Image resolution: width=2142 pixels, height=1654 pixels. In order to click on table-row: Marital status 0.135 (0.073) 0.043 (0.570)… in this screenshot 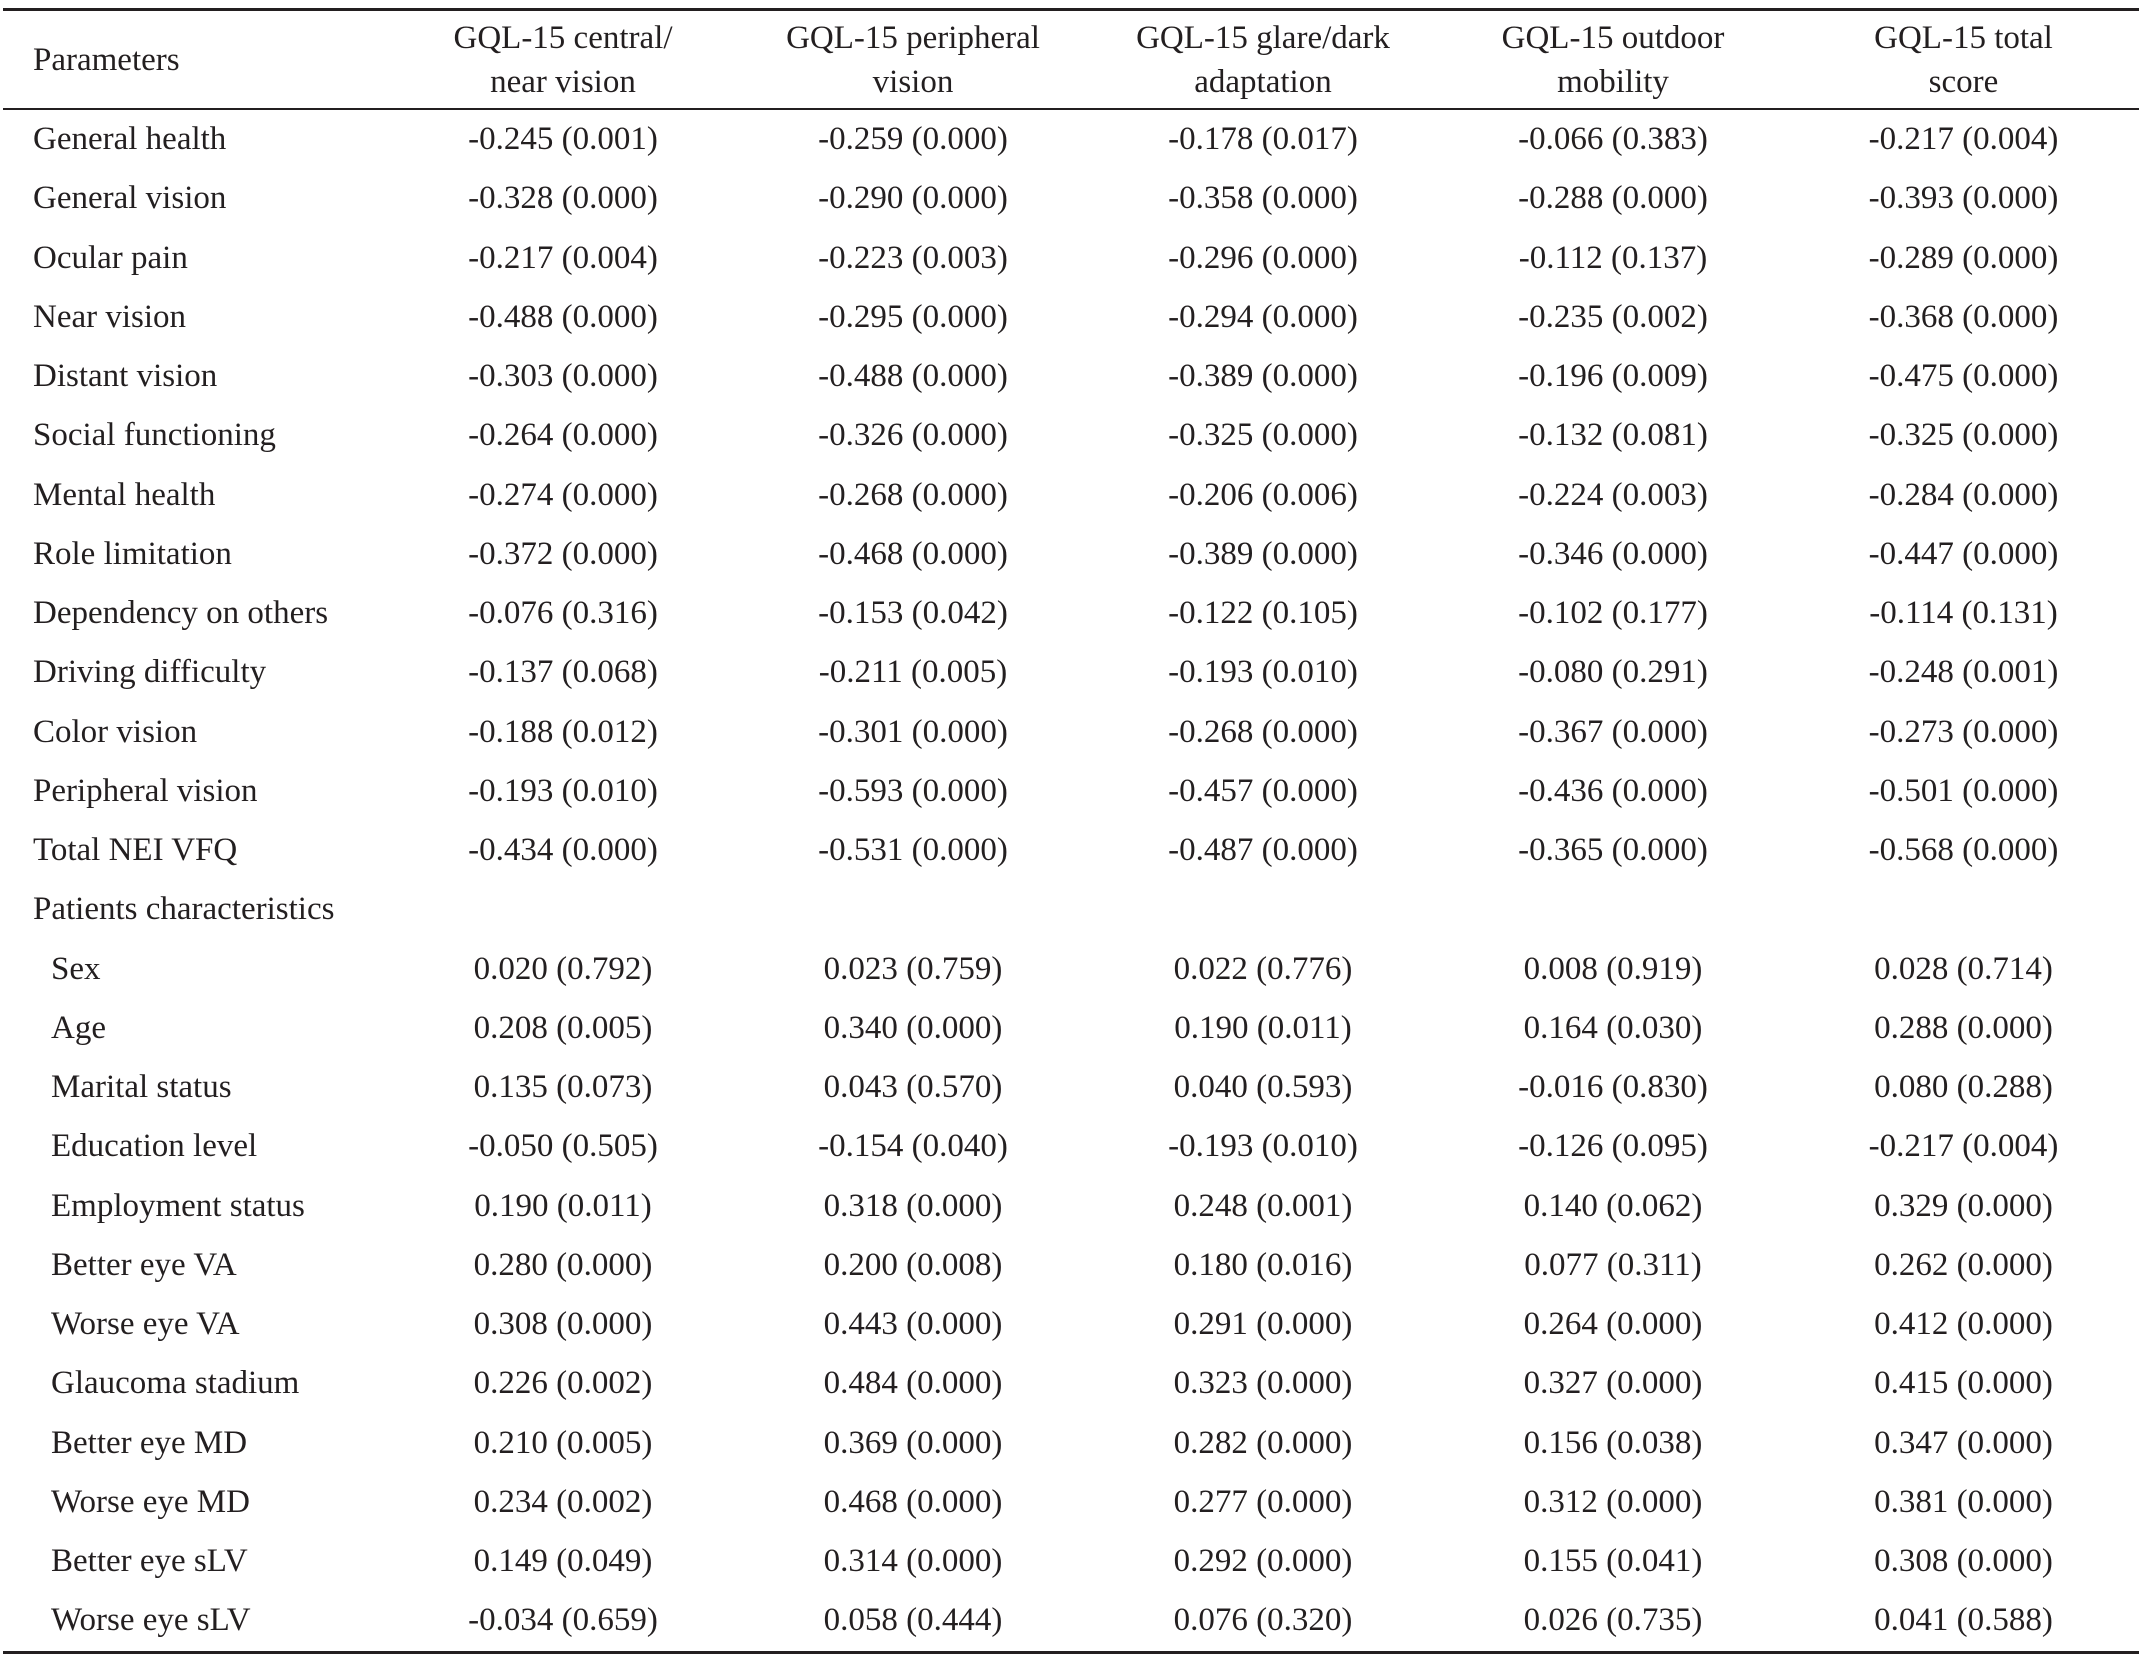, I will do `click(1071, 1087)`.